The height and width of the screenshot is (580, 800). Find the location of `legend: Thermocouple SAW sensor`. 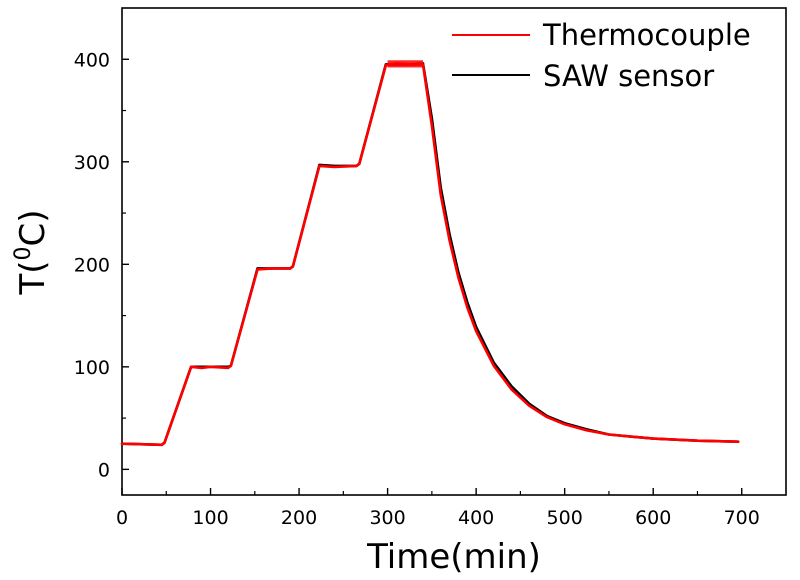

legend: Thermocouple SAW sensor is located at coordinates (601, 55).